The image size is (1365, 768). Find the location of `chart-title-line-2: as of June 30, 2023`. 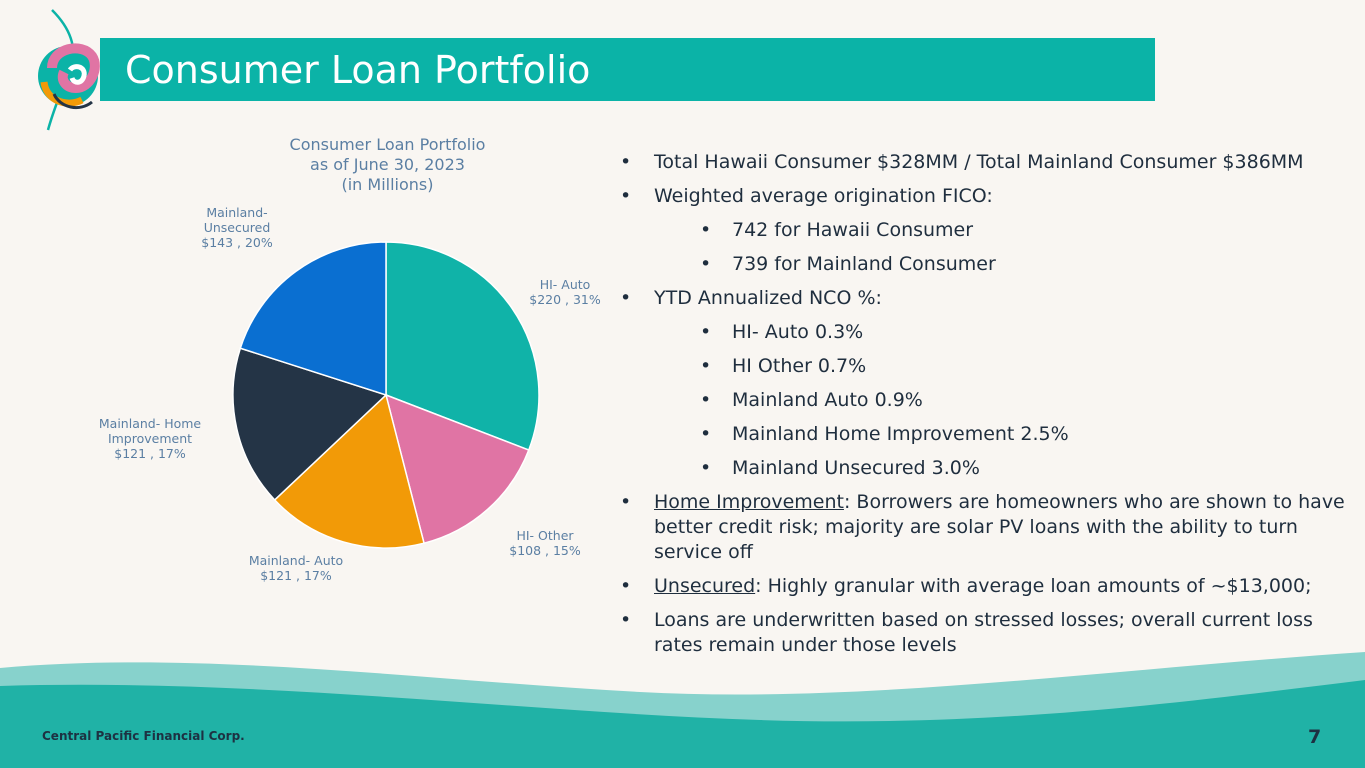

chart-title-line-2: as of June 30, 2023 is located at coordinates (387, 164).